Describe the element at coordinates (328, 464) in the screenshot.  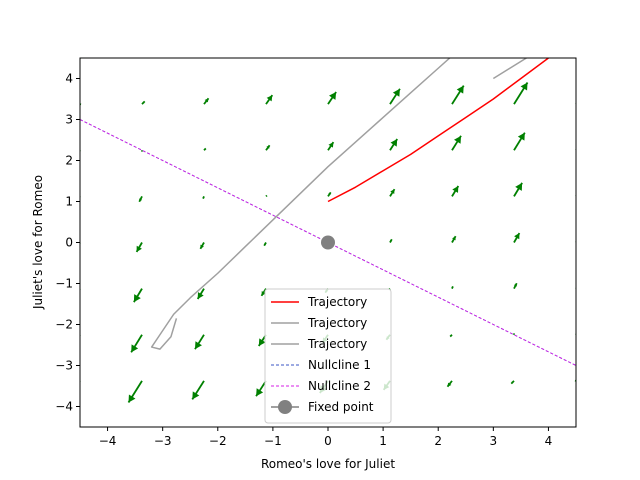
I see `x-axis-label: Romeo's love for Juliet` at that location.